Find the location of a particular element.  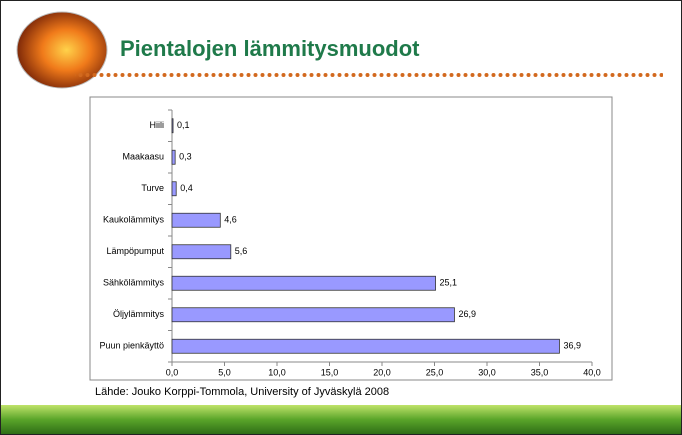

logo is located at coordinates (62, 50).